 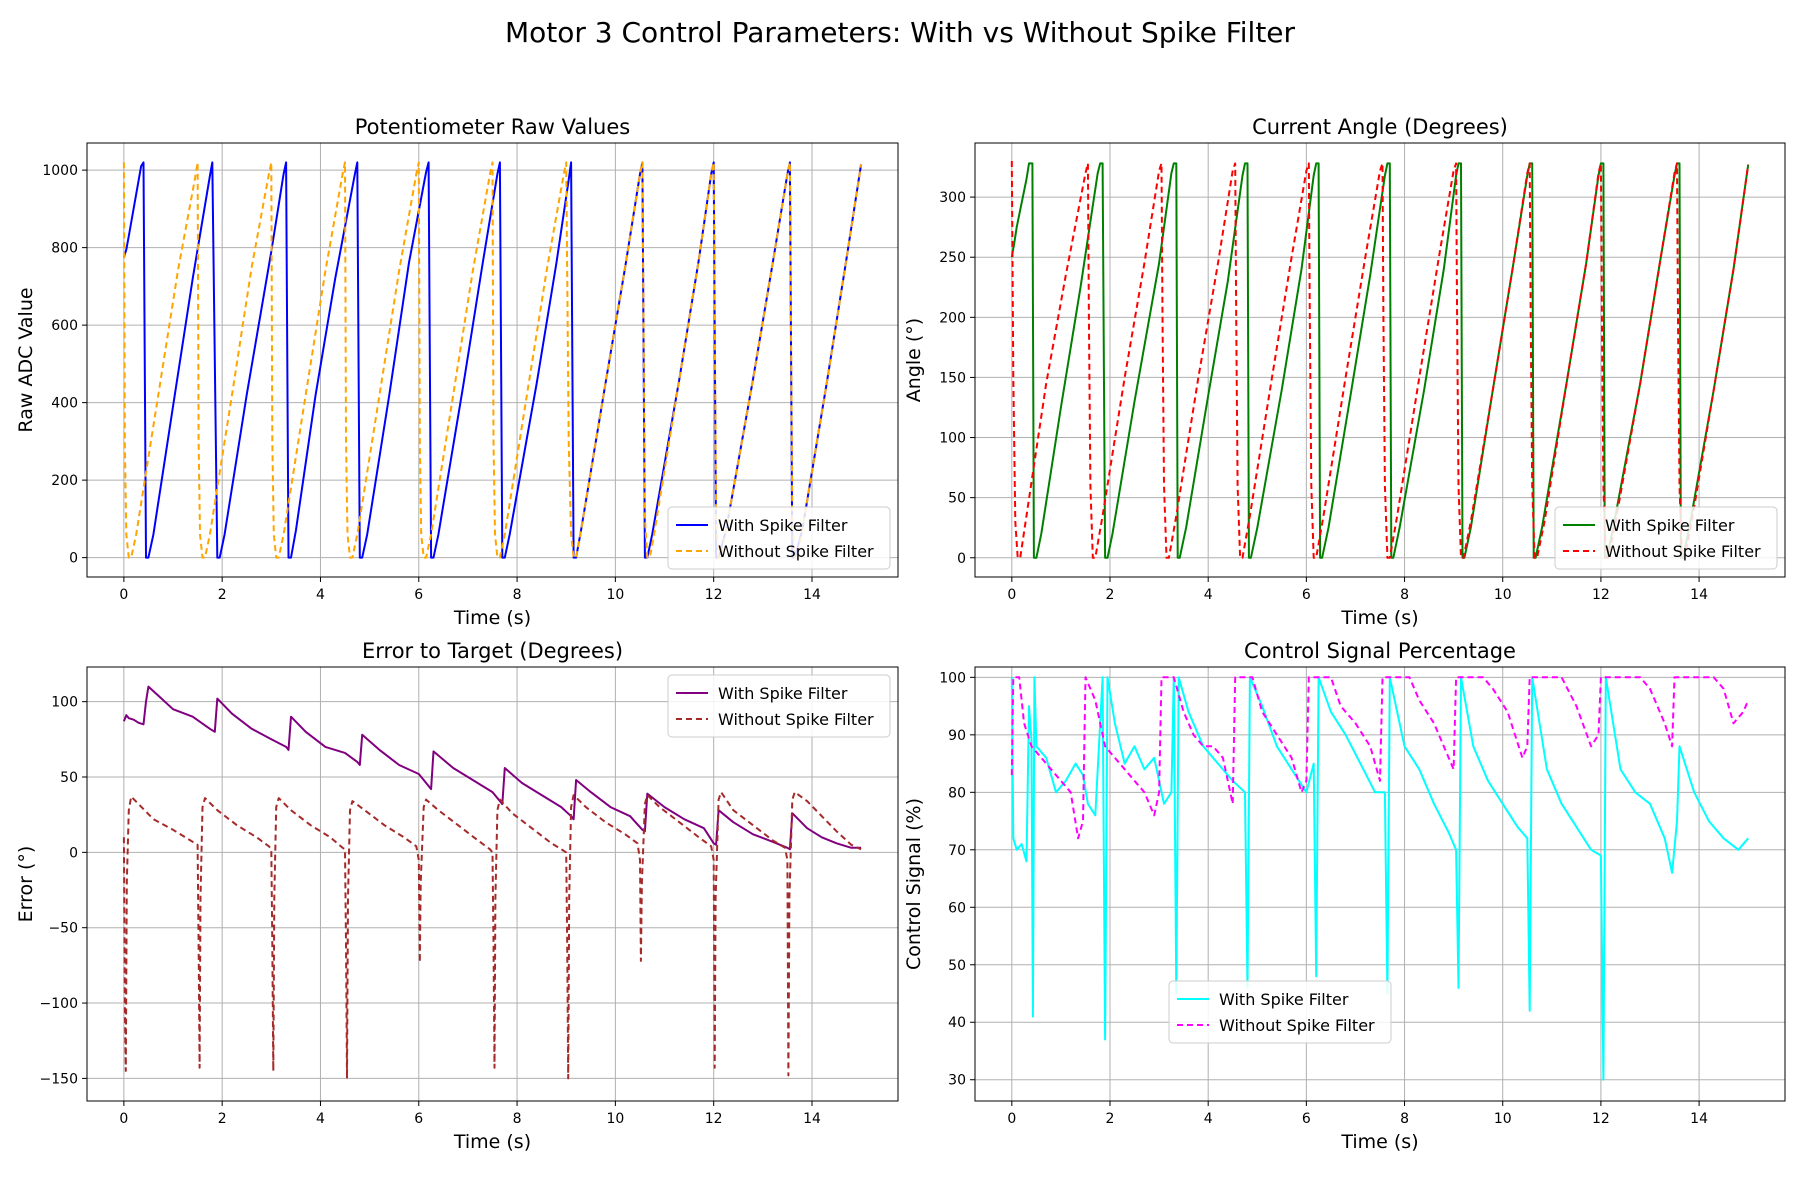 What do you see at coordinates (64, 249) in the screenshot?
I see `y-tick-label: 800` at bounding box center [64, 249].